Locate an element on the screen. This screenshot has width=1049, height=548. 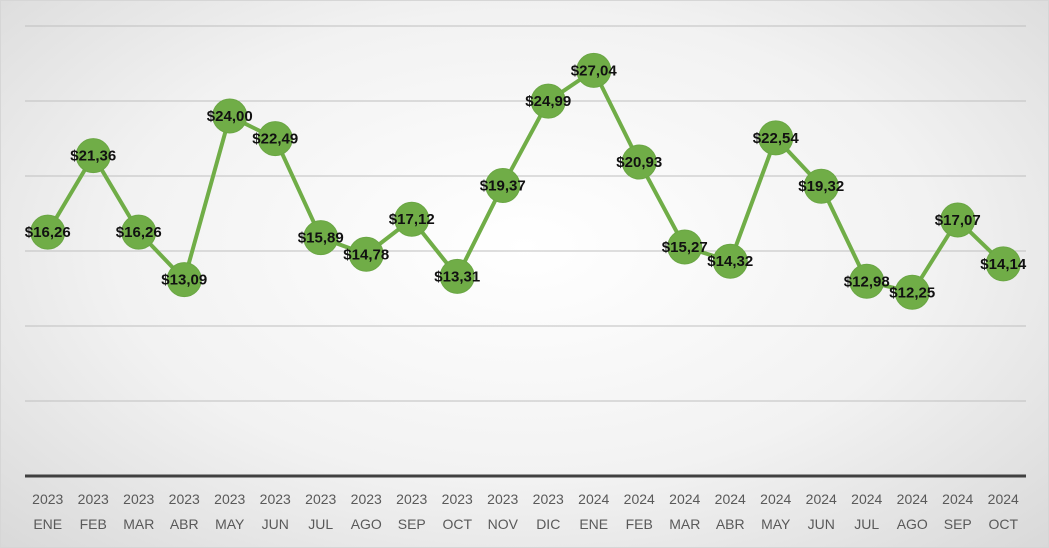
data-label: $12,25 is located at coordinates (912, 292).